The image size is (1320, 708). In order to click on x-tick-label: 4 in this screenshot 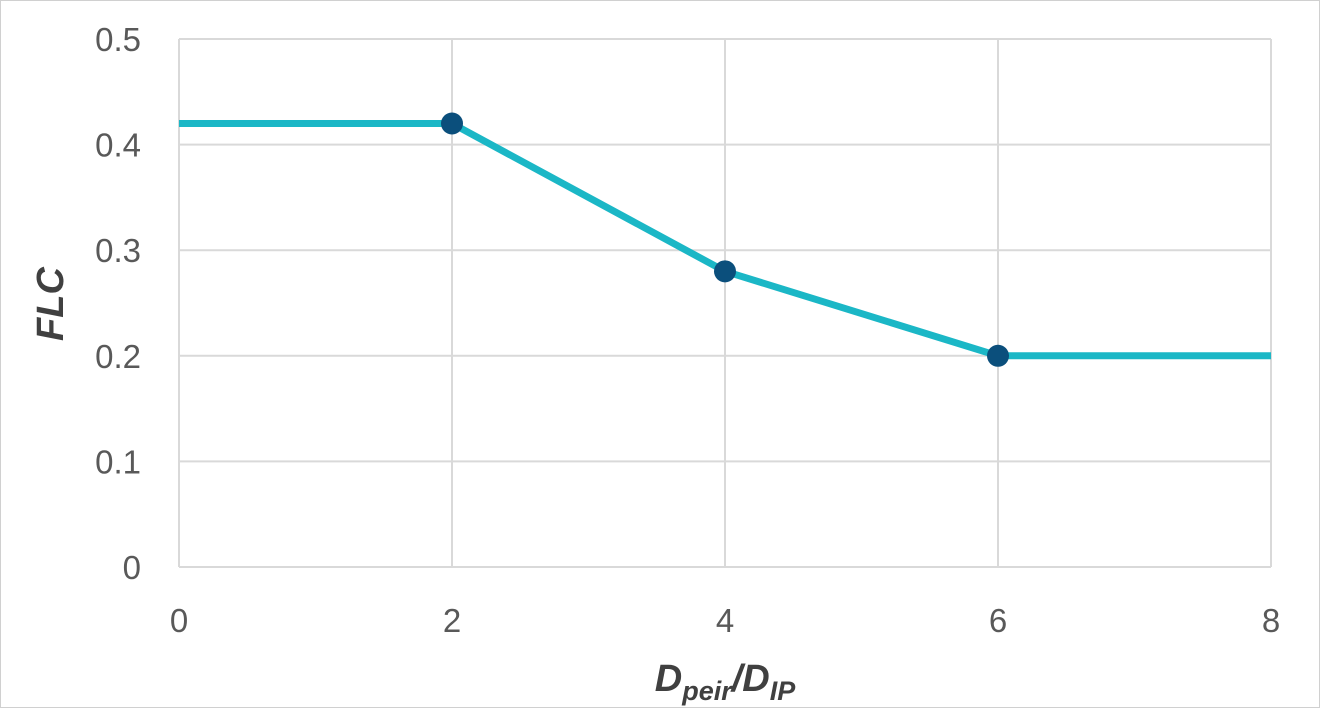, I will do `click(725, 620)`.